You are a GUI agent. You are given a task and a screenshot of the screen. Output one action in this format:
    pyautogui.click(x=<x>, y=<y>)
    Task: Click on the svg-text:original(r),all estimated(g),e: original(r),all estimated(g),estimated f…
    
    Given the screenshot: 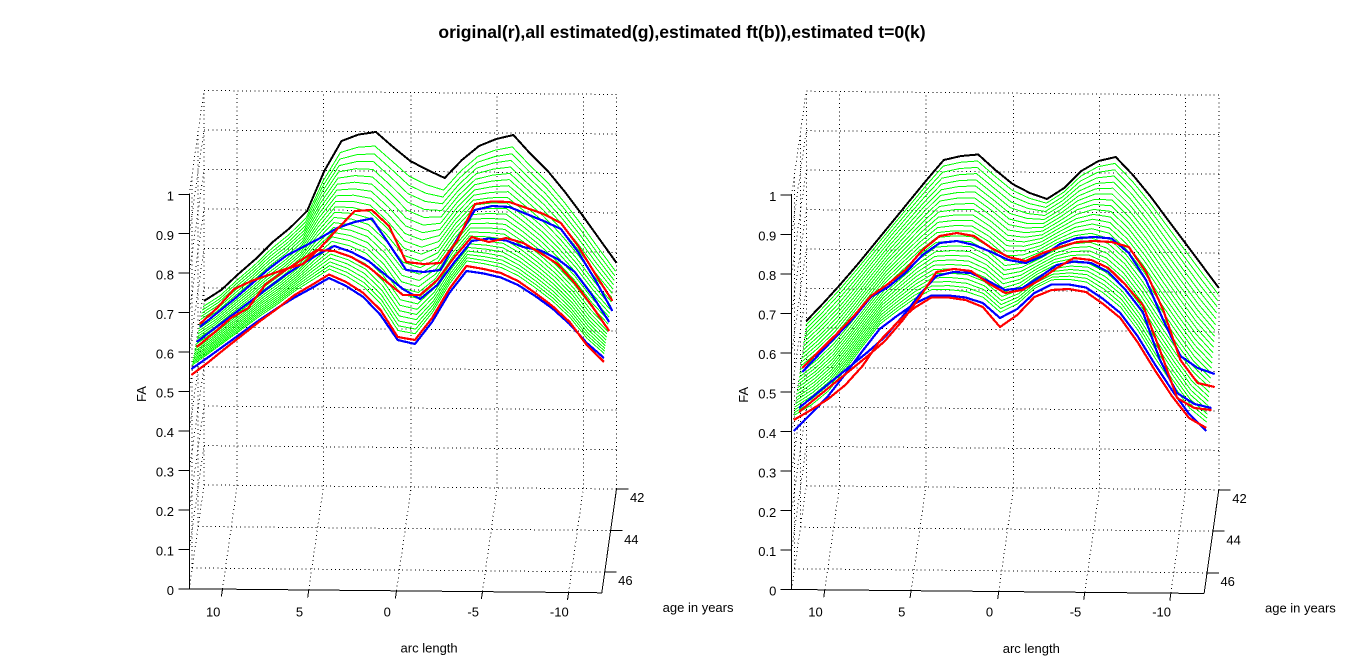 What is the action you would take?
    pyautogui.click(x=681, y=32)
    